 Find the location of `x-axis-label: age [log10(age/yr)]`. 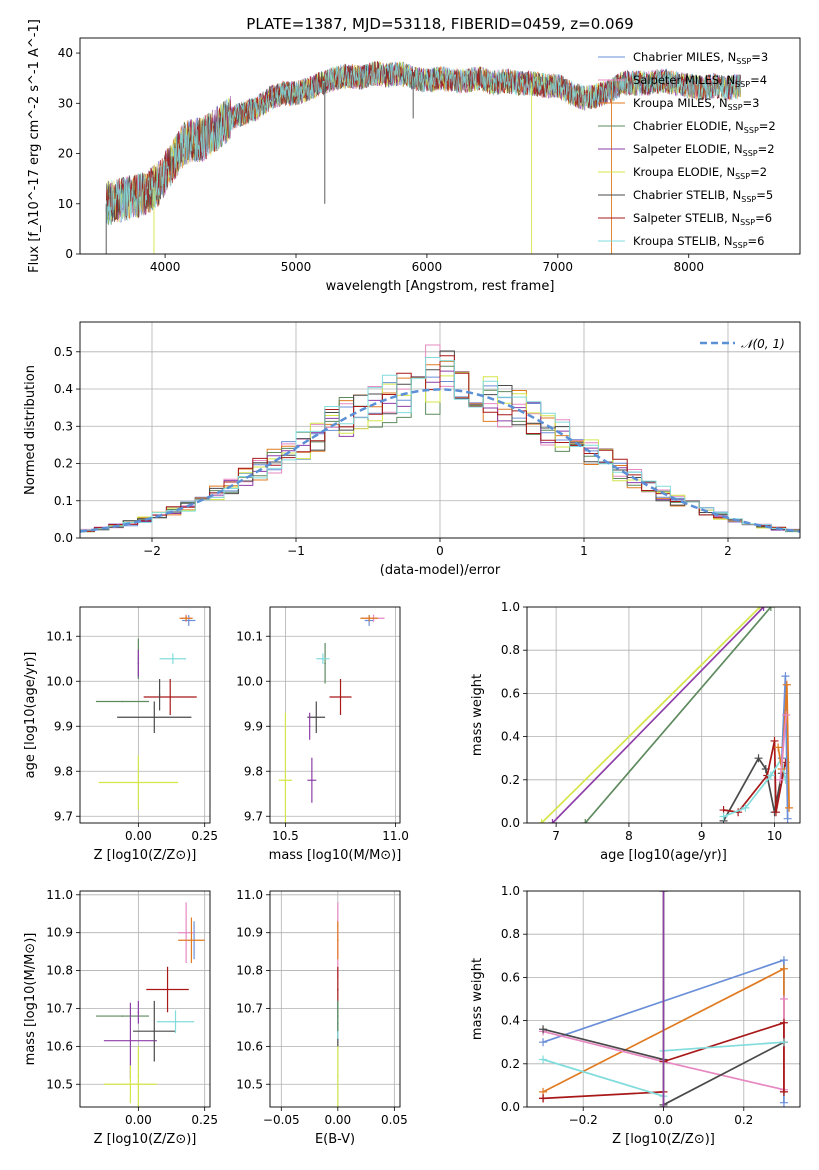

x-axis-label: age [log10(age/yr)] is located at coordinates (663, 855).